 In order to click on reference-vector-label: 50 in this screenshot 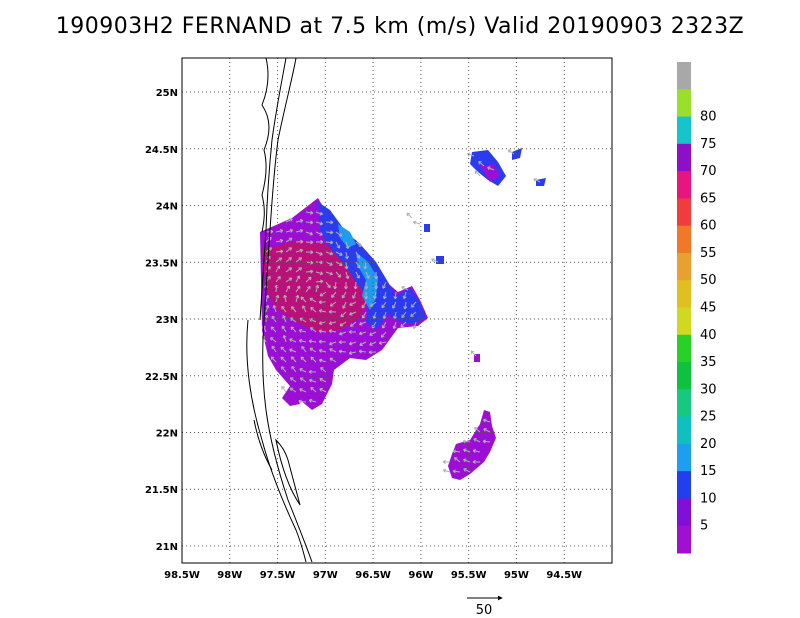, I will do `click(484, 610)`.